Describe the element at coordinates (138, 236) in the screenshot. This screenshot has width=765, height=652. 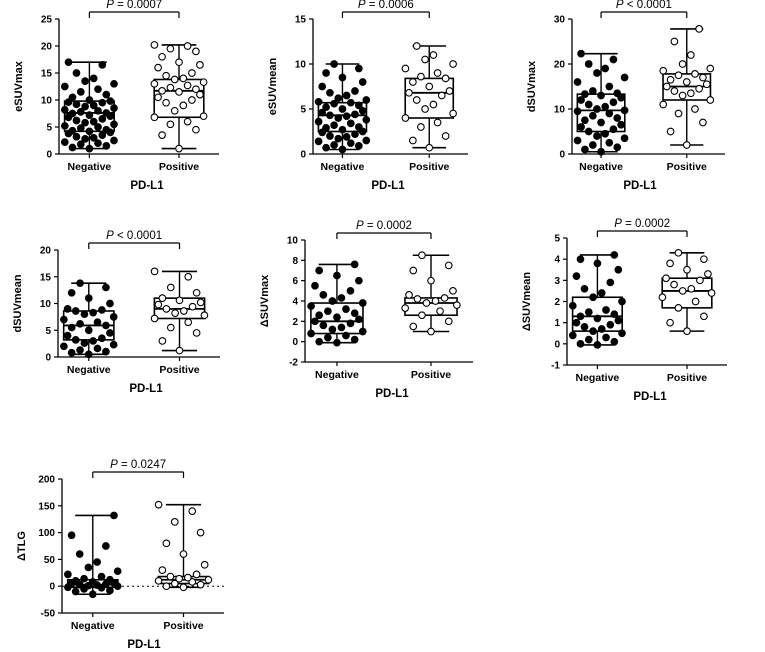
I see `p-value-text: < 0.0001` at that location.